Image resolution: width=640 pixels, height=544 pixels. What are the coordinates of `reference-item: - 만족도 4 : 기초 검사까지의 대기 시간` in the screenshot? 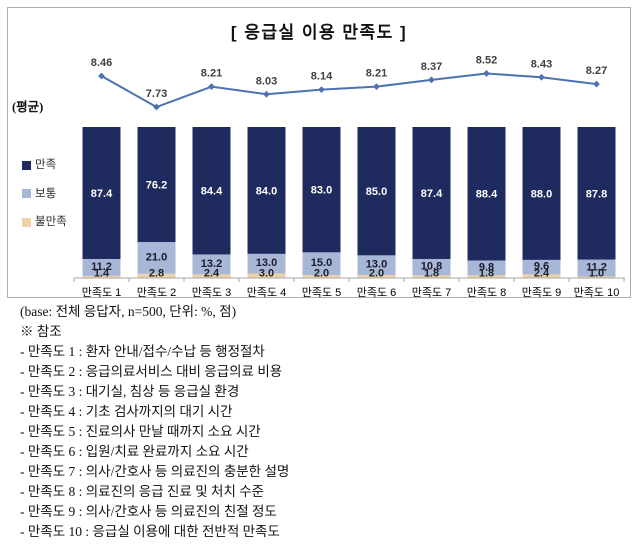 It's located at (126, 411).